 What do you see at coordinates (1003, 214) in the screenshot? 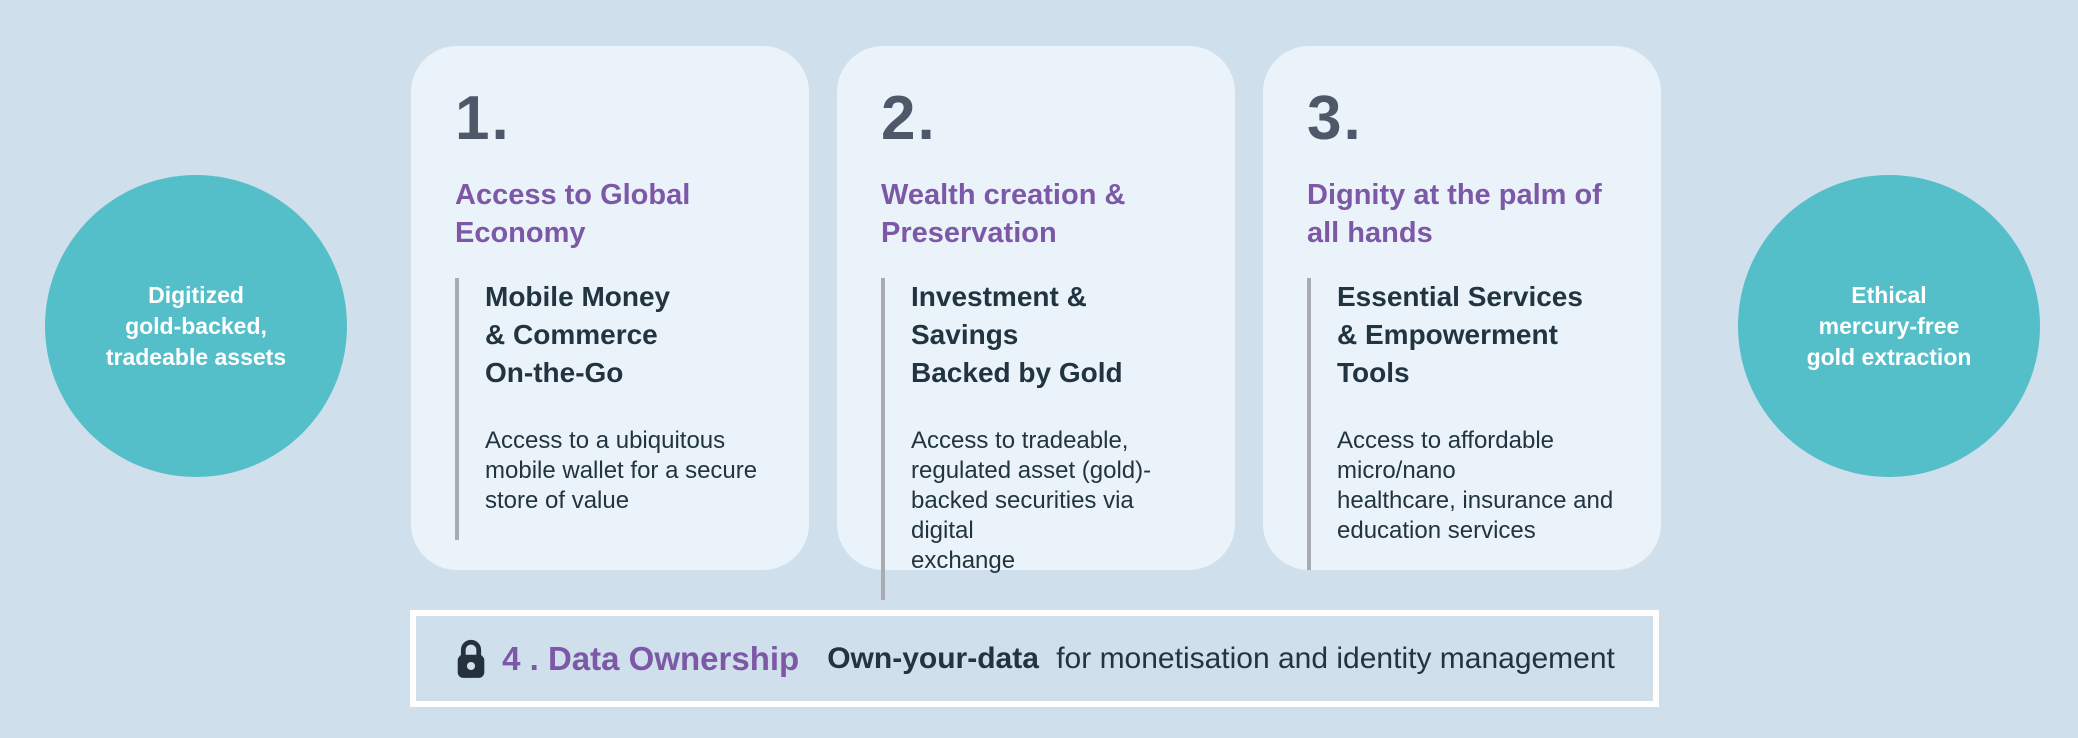
I see `card-title: Wealth creation & Preservation` at bounding box center [1003, 214].